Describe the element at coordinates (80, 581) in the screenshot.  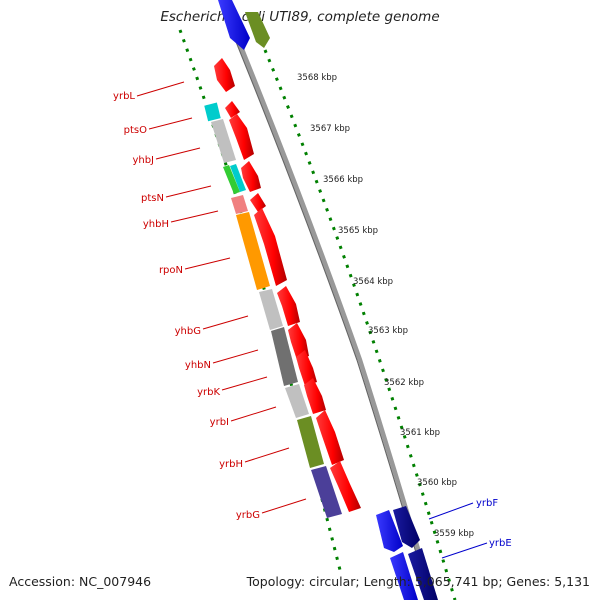
I see `accession-text: Accession: NC_007946` at that location.